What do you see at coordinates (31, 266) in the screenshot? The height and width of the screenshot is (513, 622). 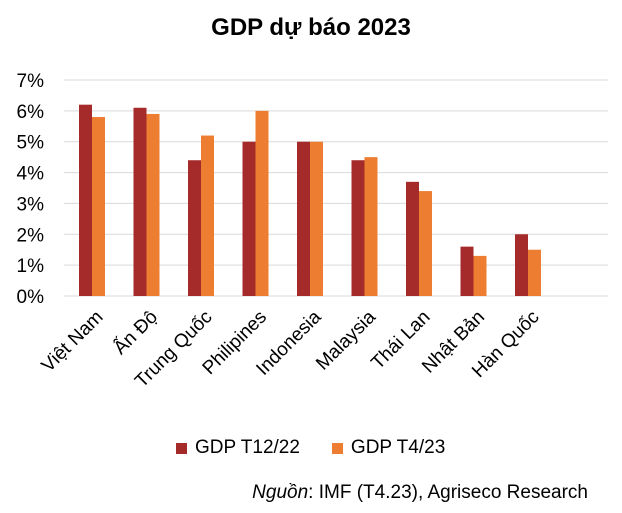 I see `y-tick-label: 1%` at bounding box center [31, 266].